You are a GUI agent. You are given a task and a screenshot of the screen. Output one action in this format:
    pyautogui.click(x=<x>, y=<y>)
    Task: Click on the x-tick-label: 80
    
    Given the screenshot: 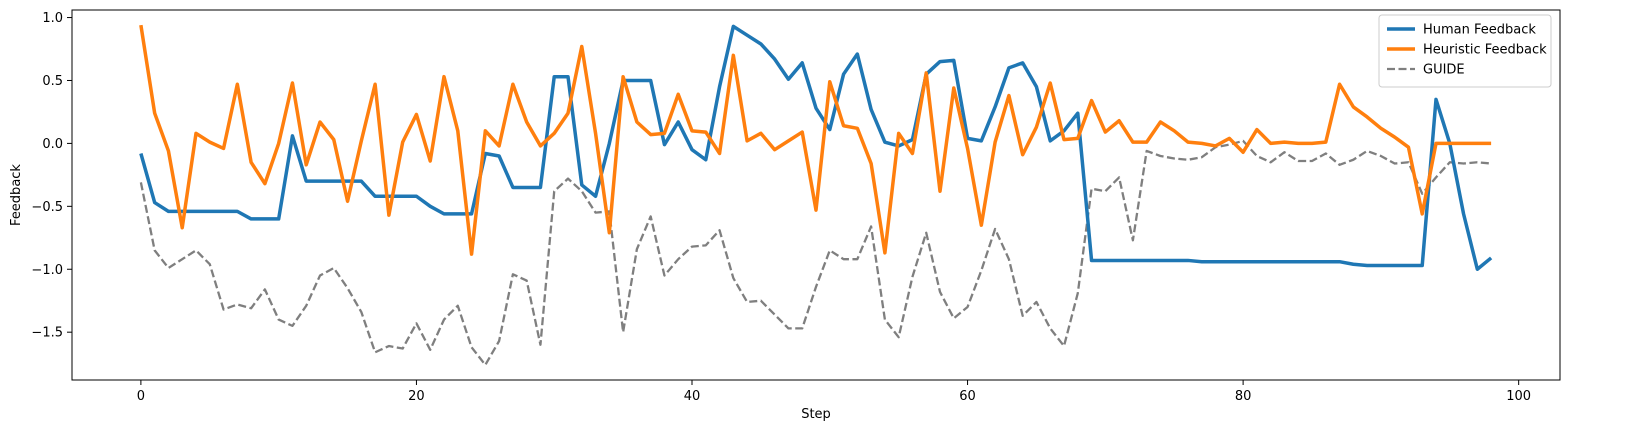 What is the action you would take?
    pyautogui.click(x=1243, y=396)
    